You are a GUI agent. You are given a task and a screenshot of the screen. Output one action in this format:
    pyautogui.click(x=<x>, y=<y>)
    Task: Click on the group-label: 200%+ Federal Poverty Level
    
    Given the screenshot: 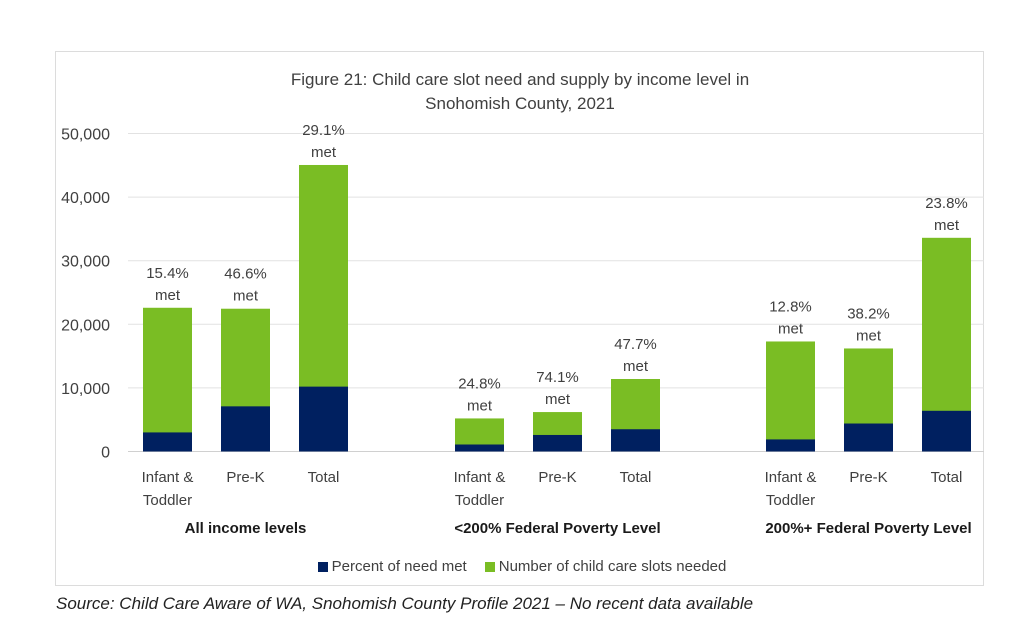 What is the action you would take?
    pyautogui.click(x=868, y=528)
    